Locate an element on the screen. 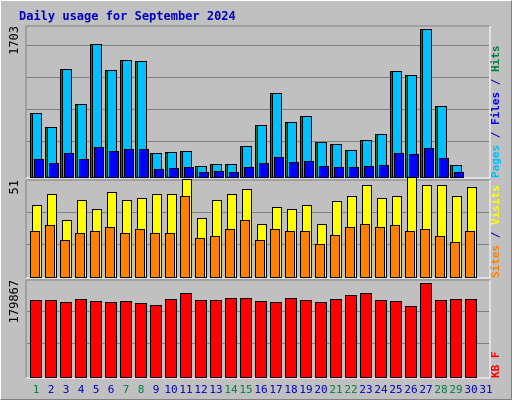  chart-title: Daily usage for September 2024 is located at coordinates (127, 16).